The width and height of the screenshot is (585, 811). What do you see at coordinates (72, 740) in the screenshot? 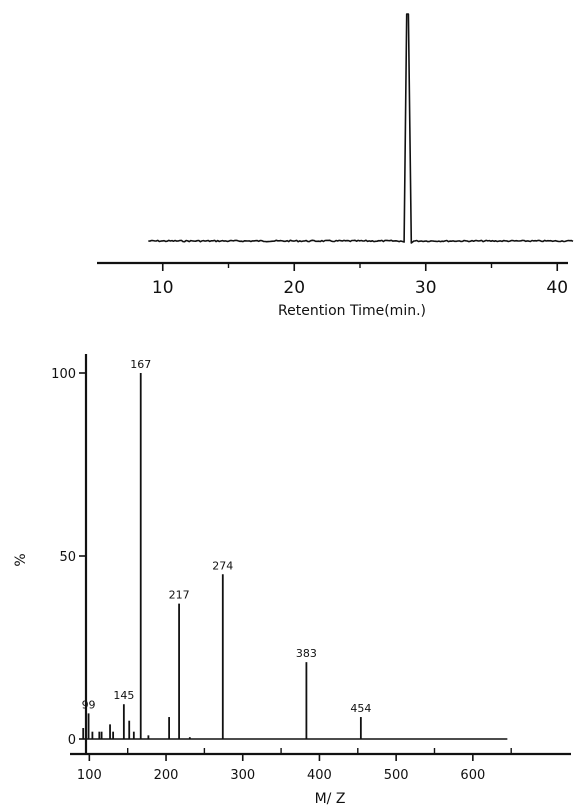
I see `mass-spectrum-y-tick-label: 0` at bounding box center [72, 740].